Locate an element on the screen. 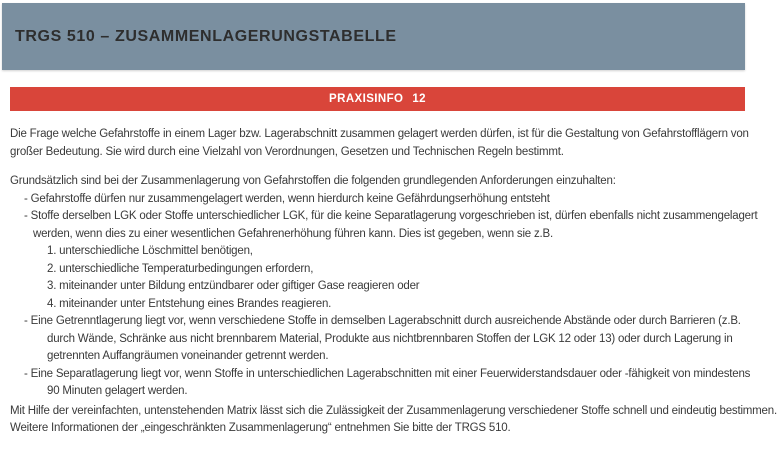  text-line: 90 Minuten gelagert werden. is located at coordinates (117, 391).